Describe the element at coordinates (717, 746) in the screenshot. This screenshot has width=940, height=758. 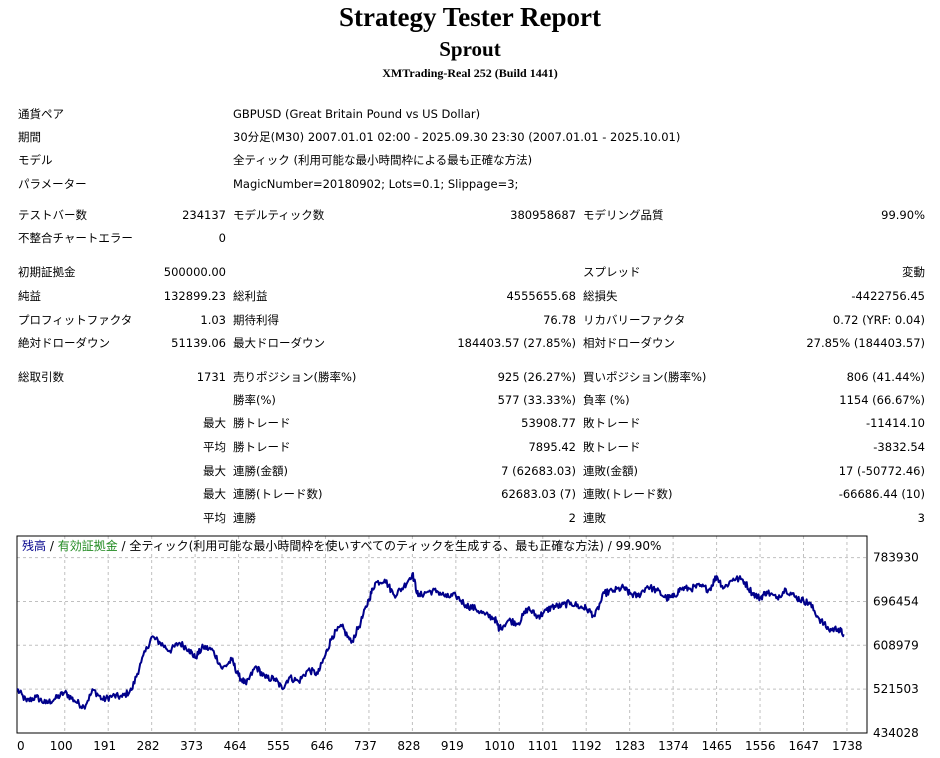
I see `x-tick-label: 1465` at that location.